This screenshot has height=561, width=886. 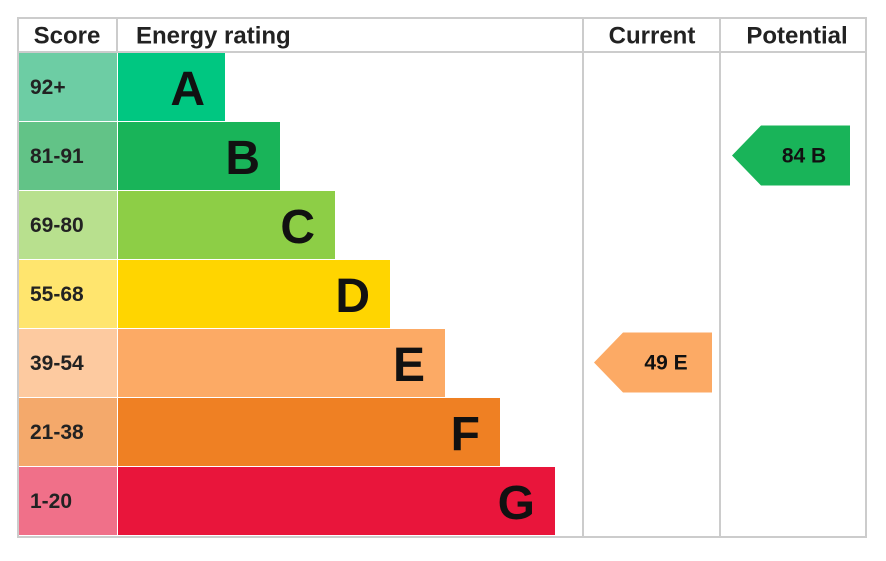 I want to click on potential-rating: B, so click(x=818, y=155).